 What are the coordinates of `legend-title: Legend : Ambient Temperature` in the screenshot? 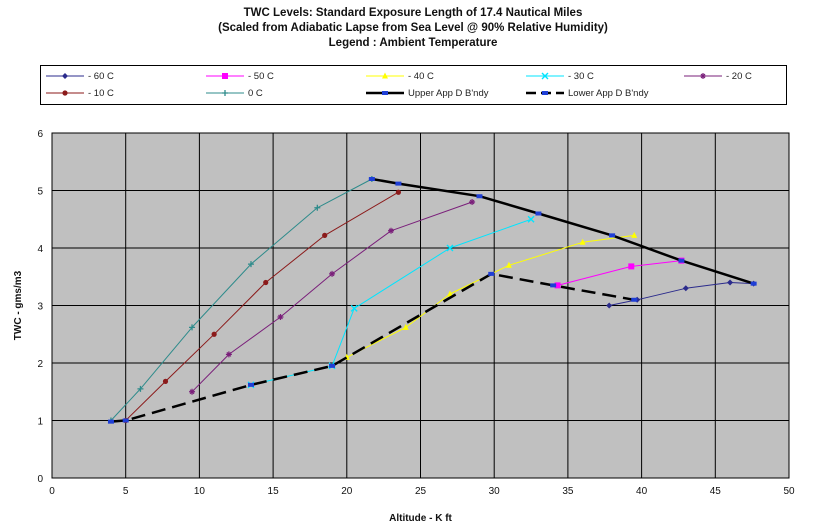 It's located at (413, 43).